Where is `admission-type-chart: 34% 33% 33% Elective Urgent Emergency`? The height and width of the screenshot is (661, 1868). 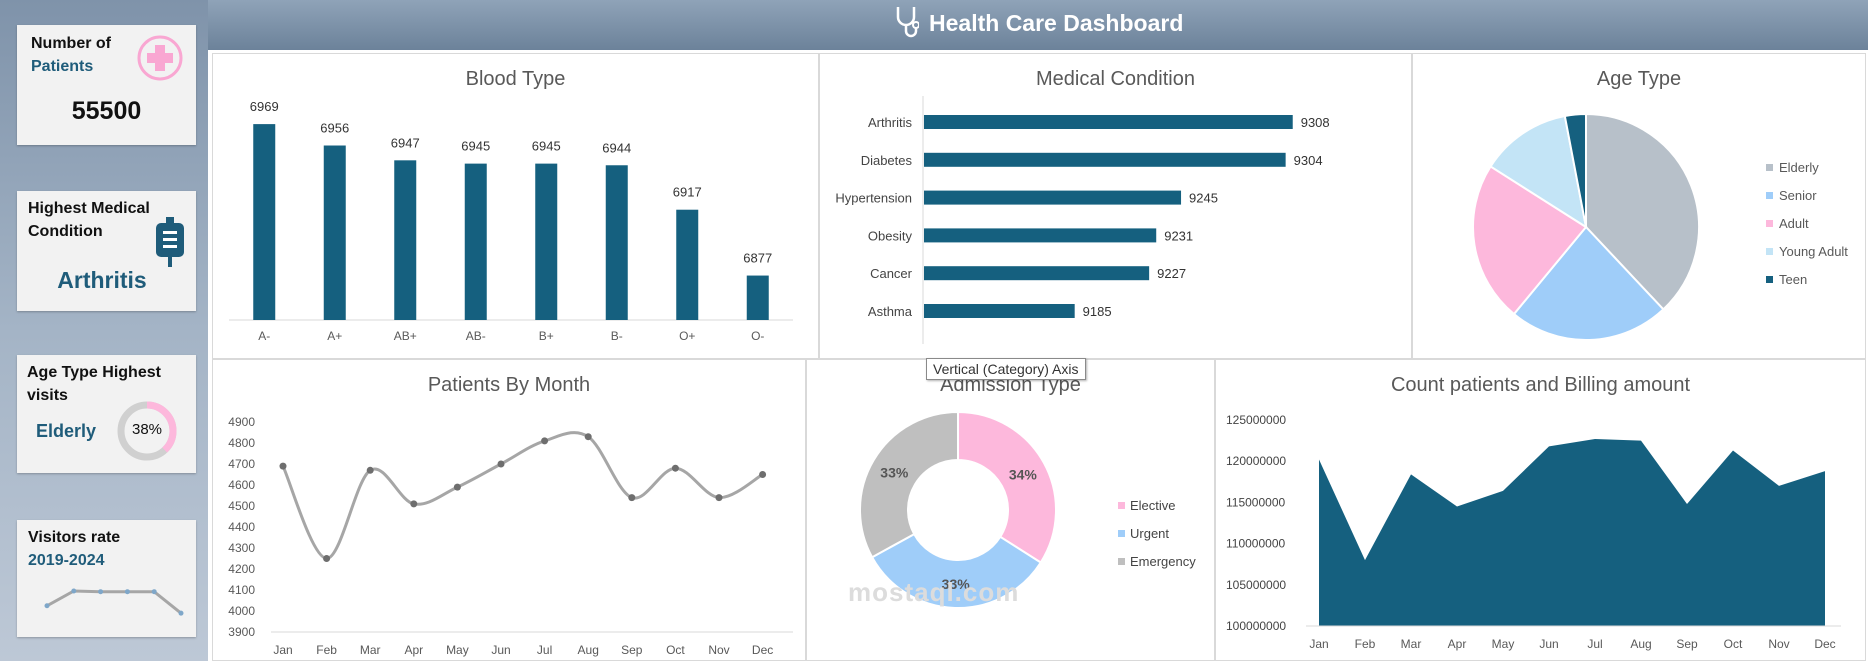 admission-type-chart: 34% 33% 33% Elective Urgent Emergency is located at coordinates (1027, 509).